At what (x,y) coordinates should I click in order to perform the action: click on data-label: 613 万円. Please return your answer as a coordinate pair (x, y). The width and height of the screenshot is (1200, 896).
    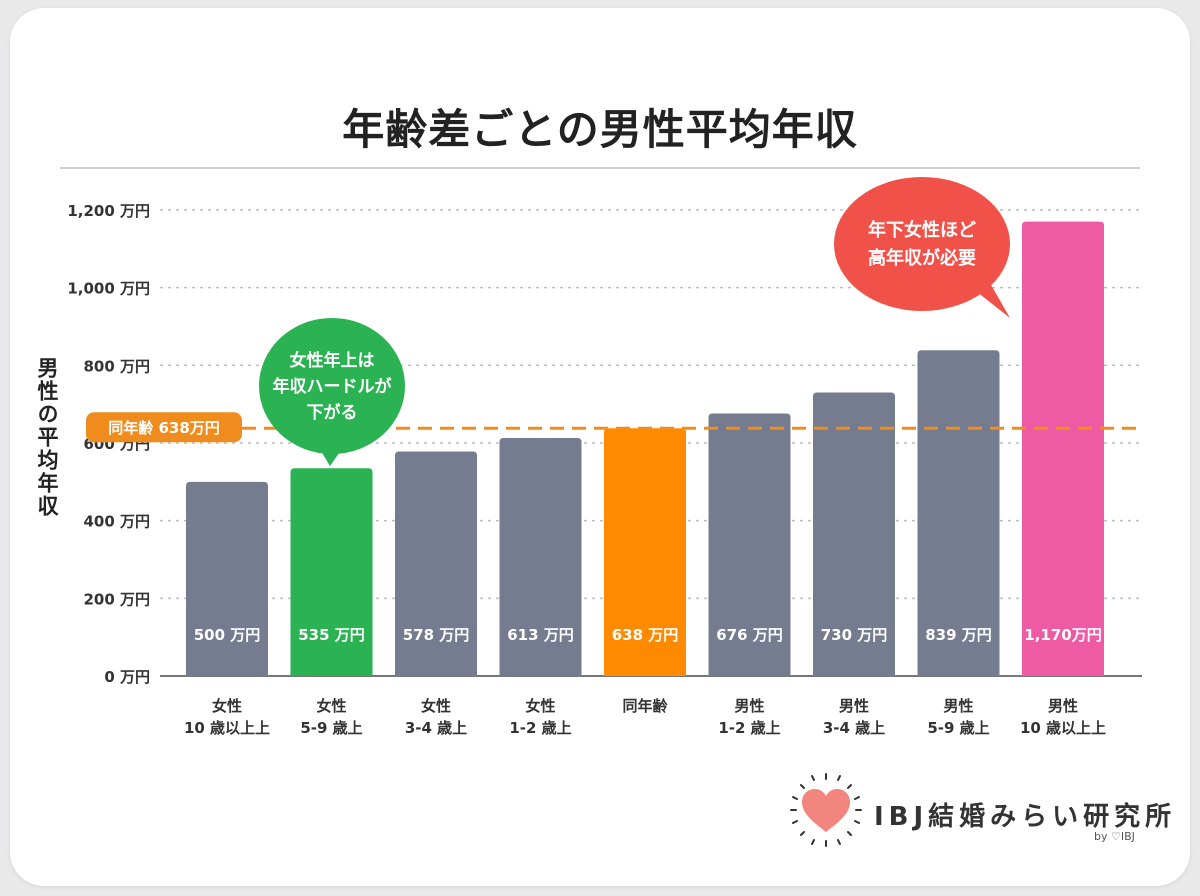
    Looking at the image, I should click on (540, 635).